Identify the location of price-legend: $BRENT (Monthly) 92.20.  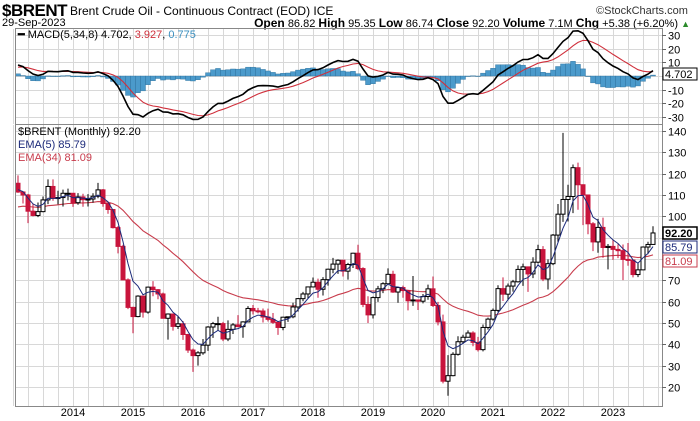
(79, 132).